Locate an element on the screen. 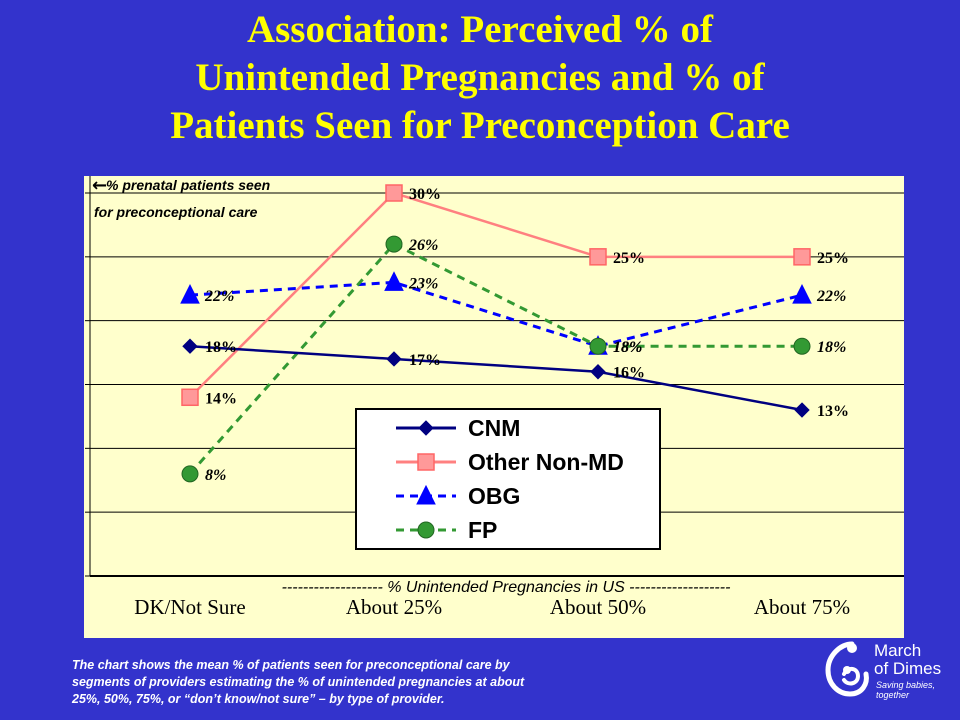 The width and height of the screenshot is (960, 720). series-line-cnm is located at coordinates (496, 378).